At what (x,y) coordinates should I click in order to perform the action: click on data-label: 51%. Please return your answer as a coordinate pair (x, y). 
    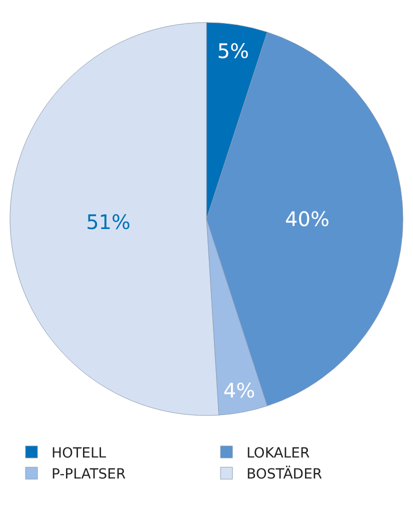
    Looking at the image, I should click on (108, 222).